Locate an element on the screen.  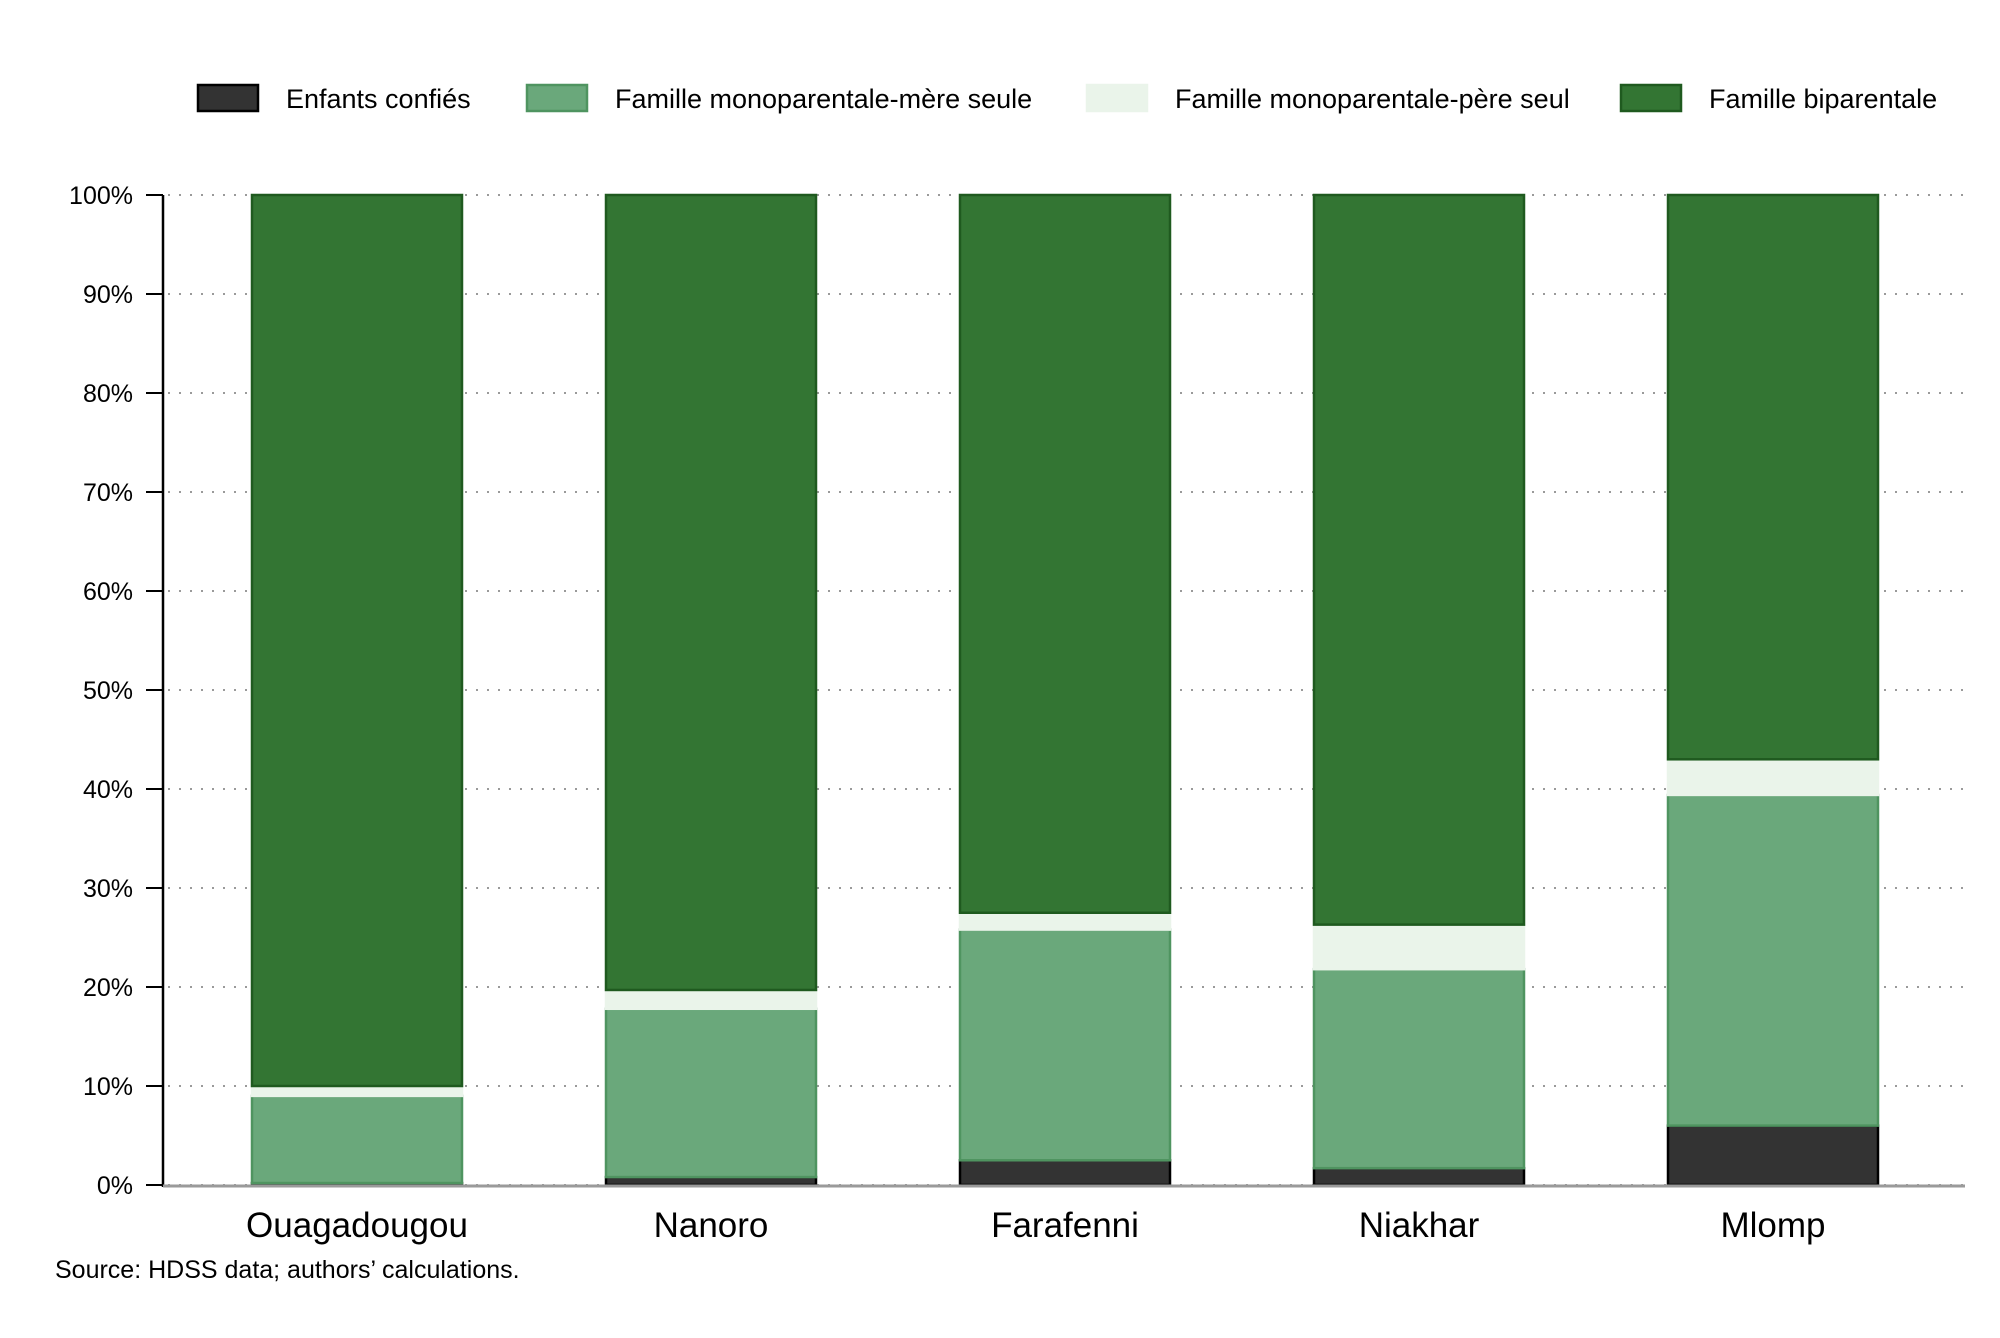
bar-segment-farafenni-s2 is located at coordinates (1065, 1045).